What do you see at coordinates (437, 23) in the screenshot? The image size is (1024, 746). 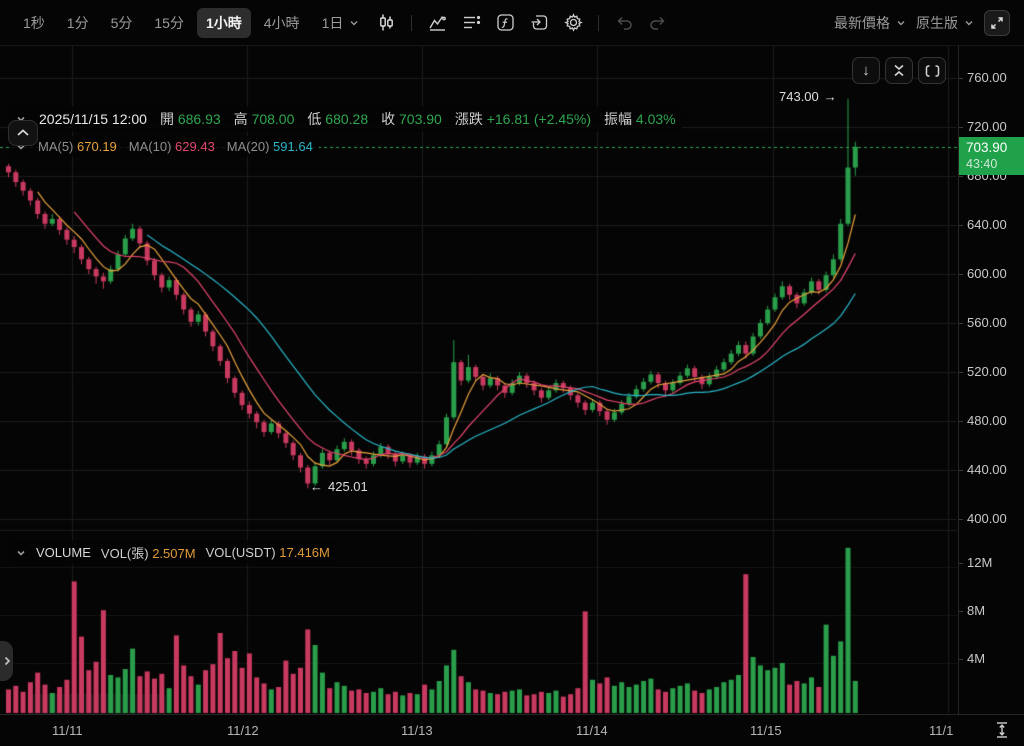 I see `indicators-icon` at bounding box center [437, 23].